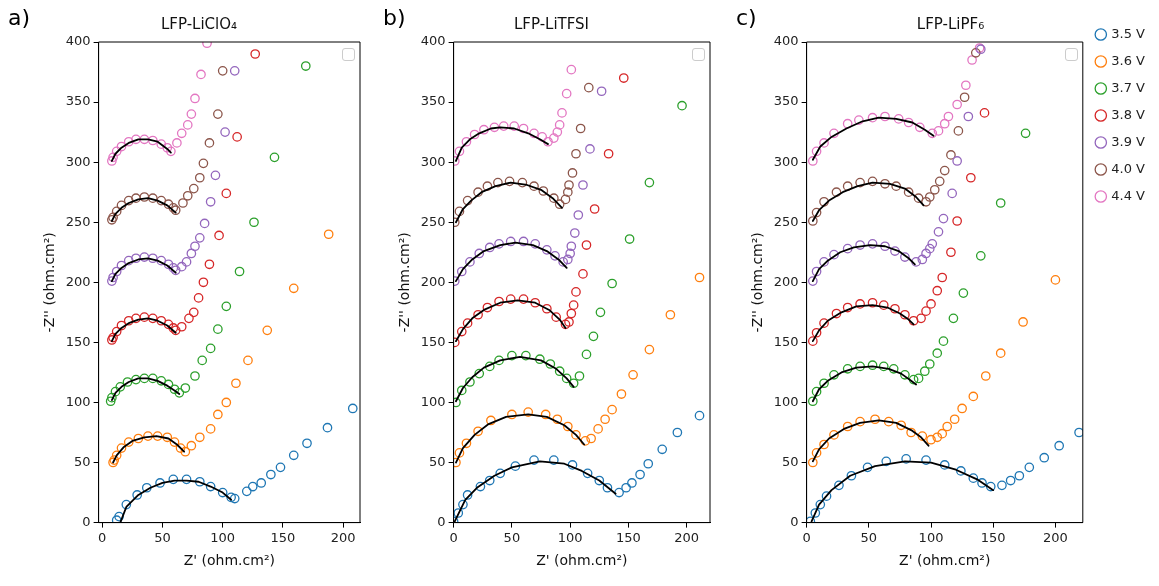  Describe the element at coordinates (199, 23) in the screenshot. I see `chart-title: LFP-LiClO₄` at that location.